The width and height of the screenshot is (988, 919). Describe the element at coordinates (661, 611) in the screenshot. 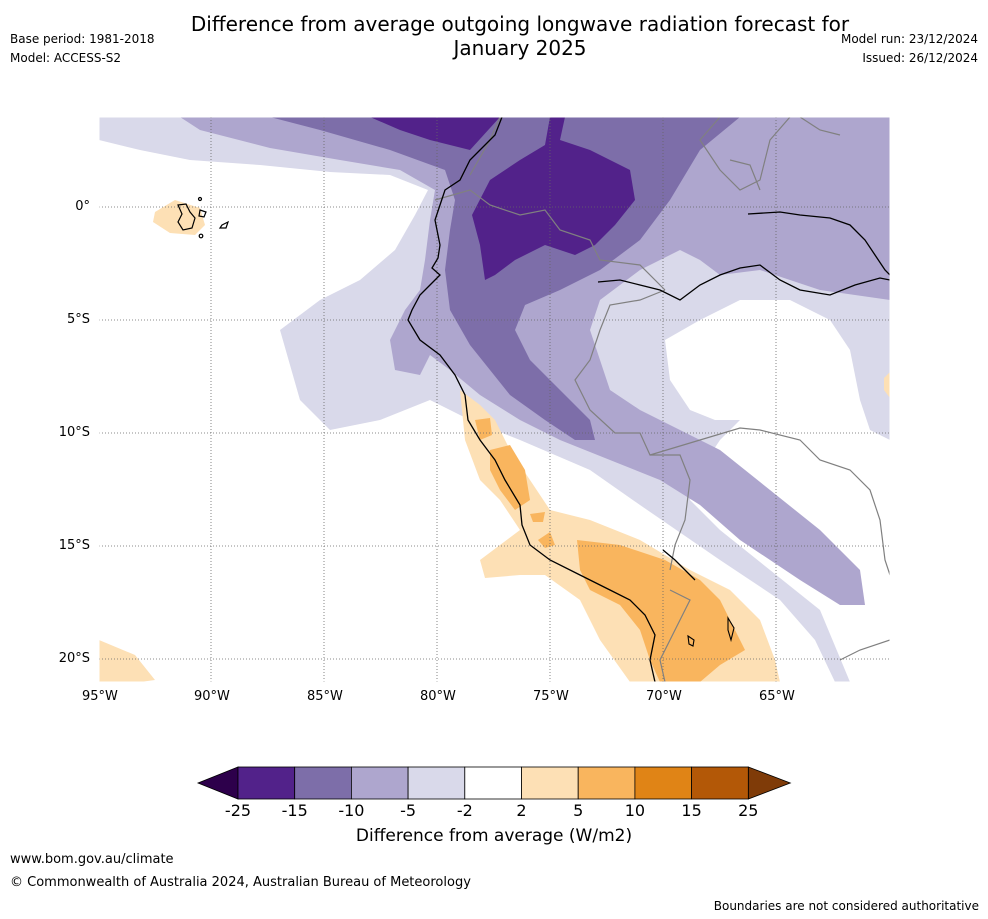

I see `olr-anomaly-band-moderate-positive` at that location.